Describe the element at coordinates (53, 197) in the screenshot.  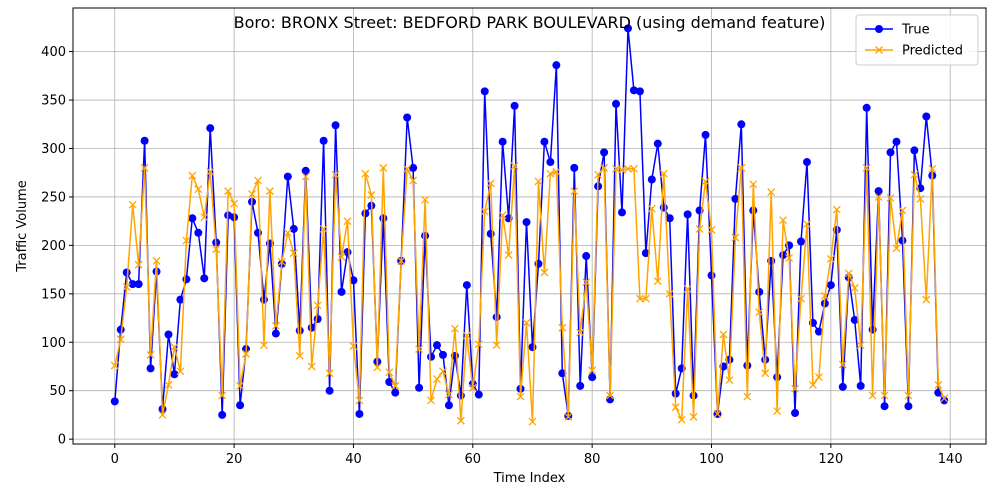
I see `y-tick-label: 250` at that location.